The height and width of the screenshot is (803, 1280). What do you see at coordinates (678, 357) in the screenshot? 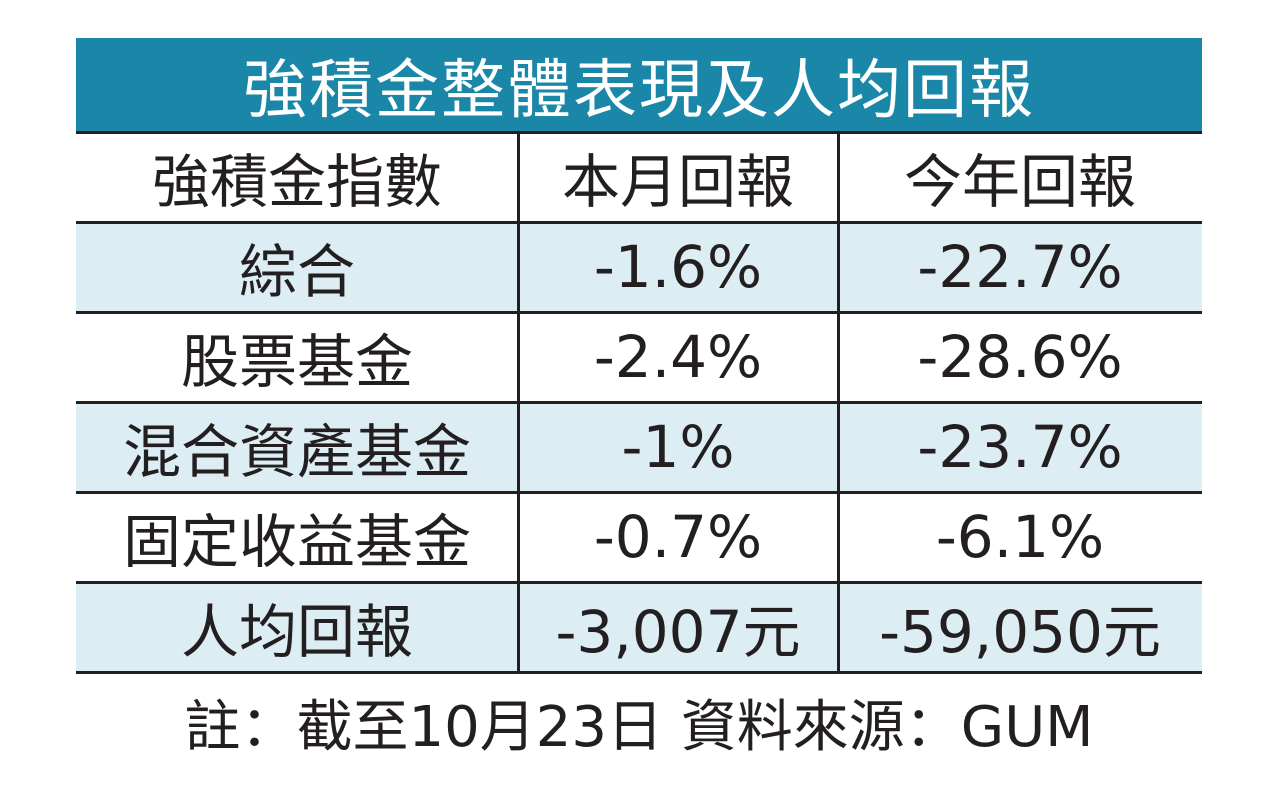
I see `table-cell: -2.4%` at bounding box center [678, 357].